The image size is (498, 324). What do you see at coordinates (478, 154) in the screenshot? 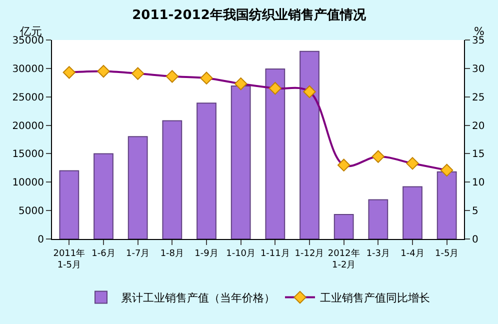
I see `y2-tick-label: 15` at bounding box center [478, 154].